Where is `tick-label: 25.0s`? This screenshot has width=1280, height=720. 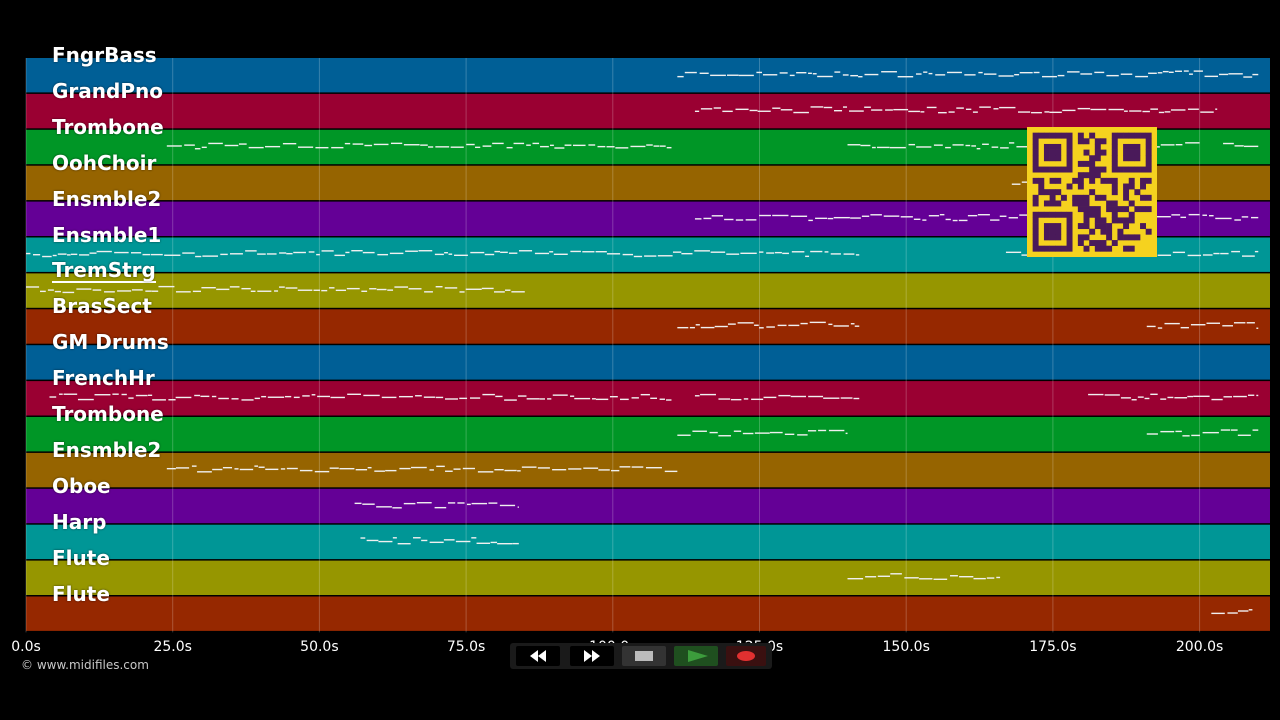
tick-label: 25.0s is located at coordinates (172, 647).